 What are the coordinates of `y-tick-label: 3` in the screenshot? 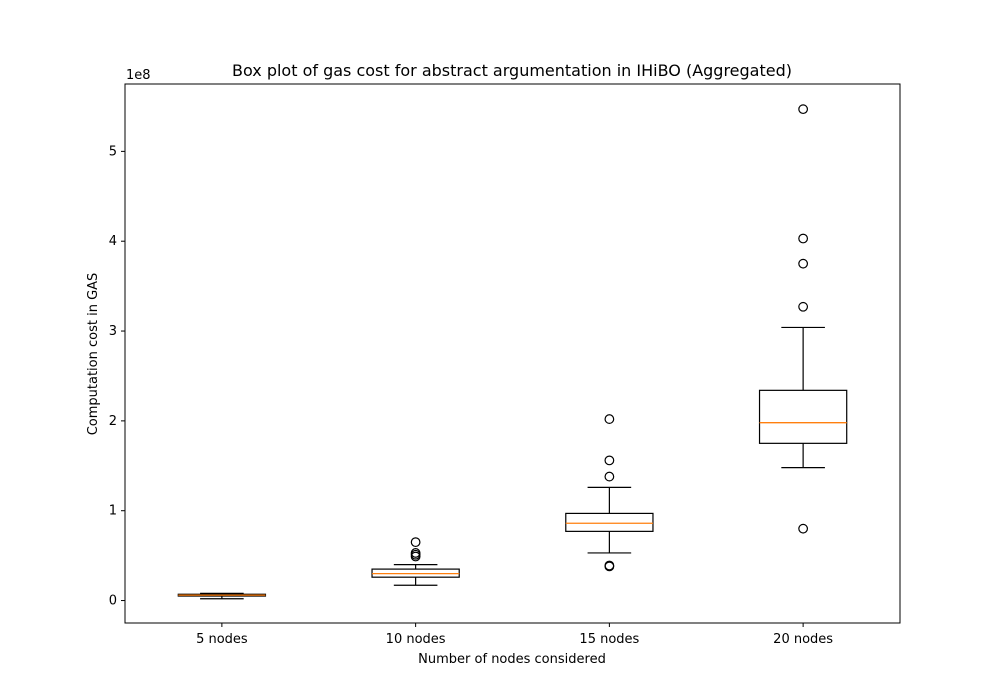 It's located at (113, 331).